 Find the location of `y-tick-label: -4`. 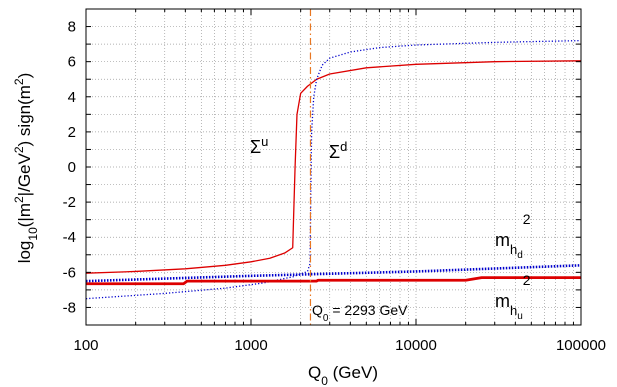

y-tick-label: -4 is located at coordinates (69, 237).